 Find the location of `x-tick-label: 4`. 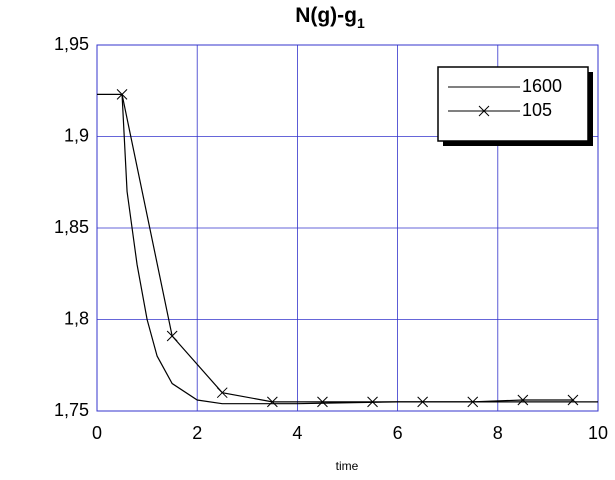

x-tick-label: 4 is located at coordinates (297, 433).